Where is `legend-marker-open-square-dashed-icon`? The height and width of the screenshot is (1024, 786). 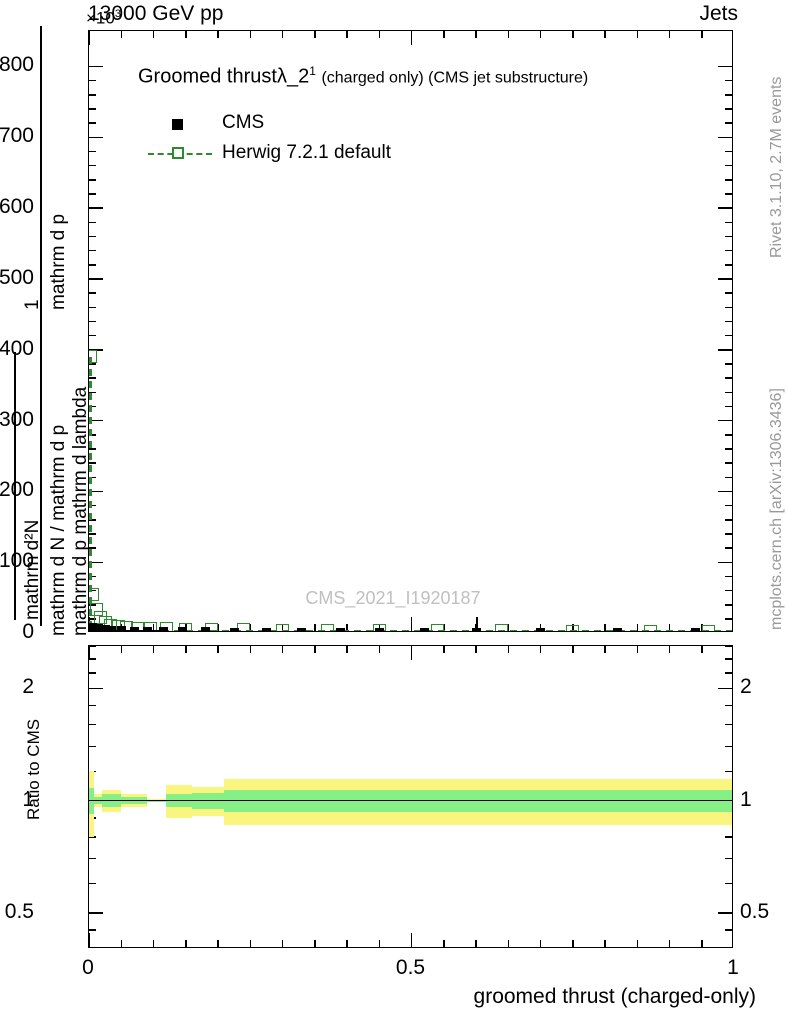
legend-marker-open-square-dashed-icon is located at coordinates (179, 153).